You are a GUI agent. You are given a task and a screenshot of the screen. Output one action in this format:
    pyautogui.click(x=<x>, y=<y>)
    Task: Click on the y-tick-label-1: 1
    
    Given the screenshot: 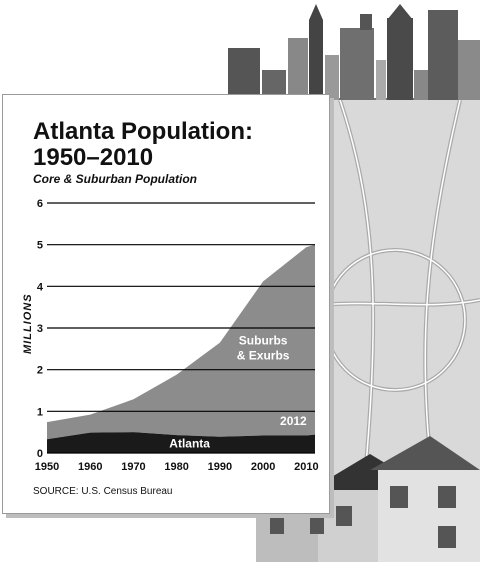 What is the action you would take?
    pyautogui.click(x=40, y=412)
    